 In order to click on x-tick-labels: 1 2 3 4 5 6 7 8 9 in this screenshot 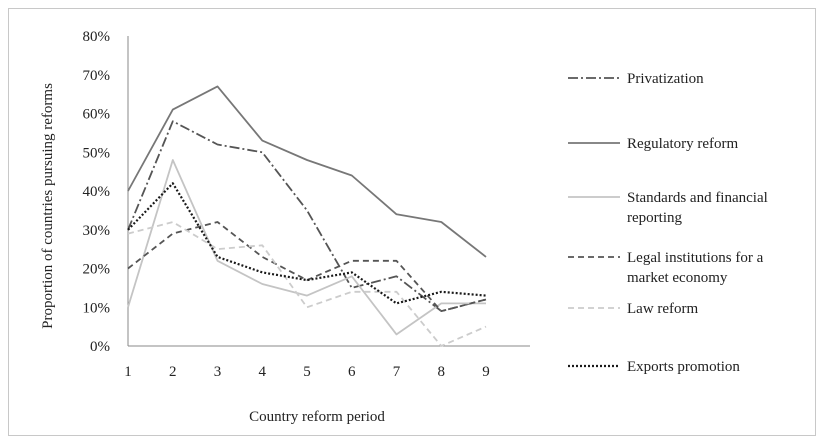, I will do `click(307, 372)`.